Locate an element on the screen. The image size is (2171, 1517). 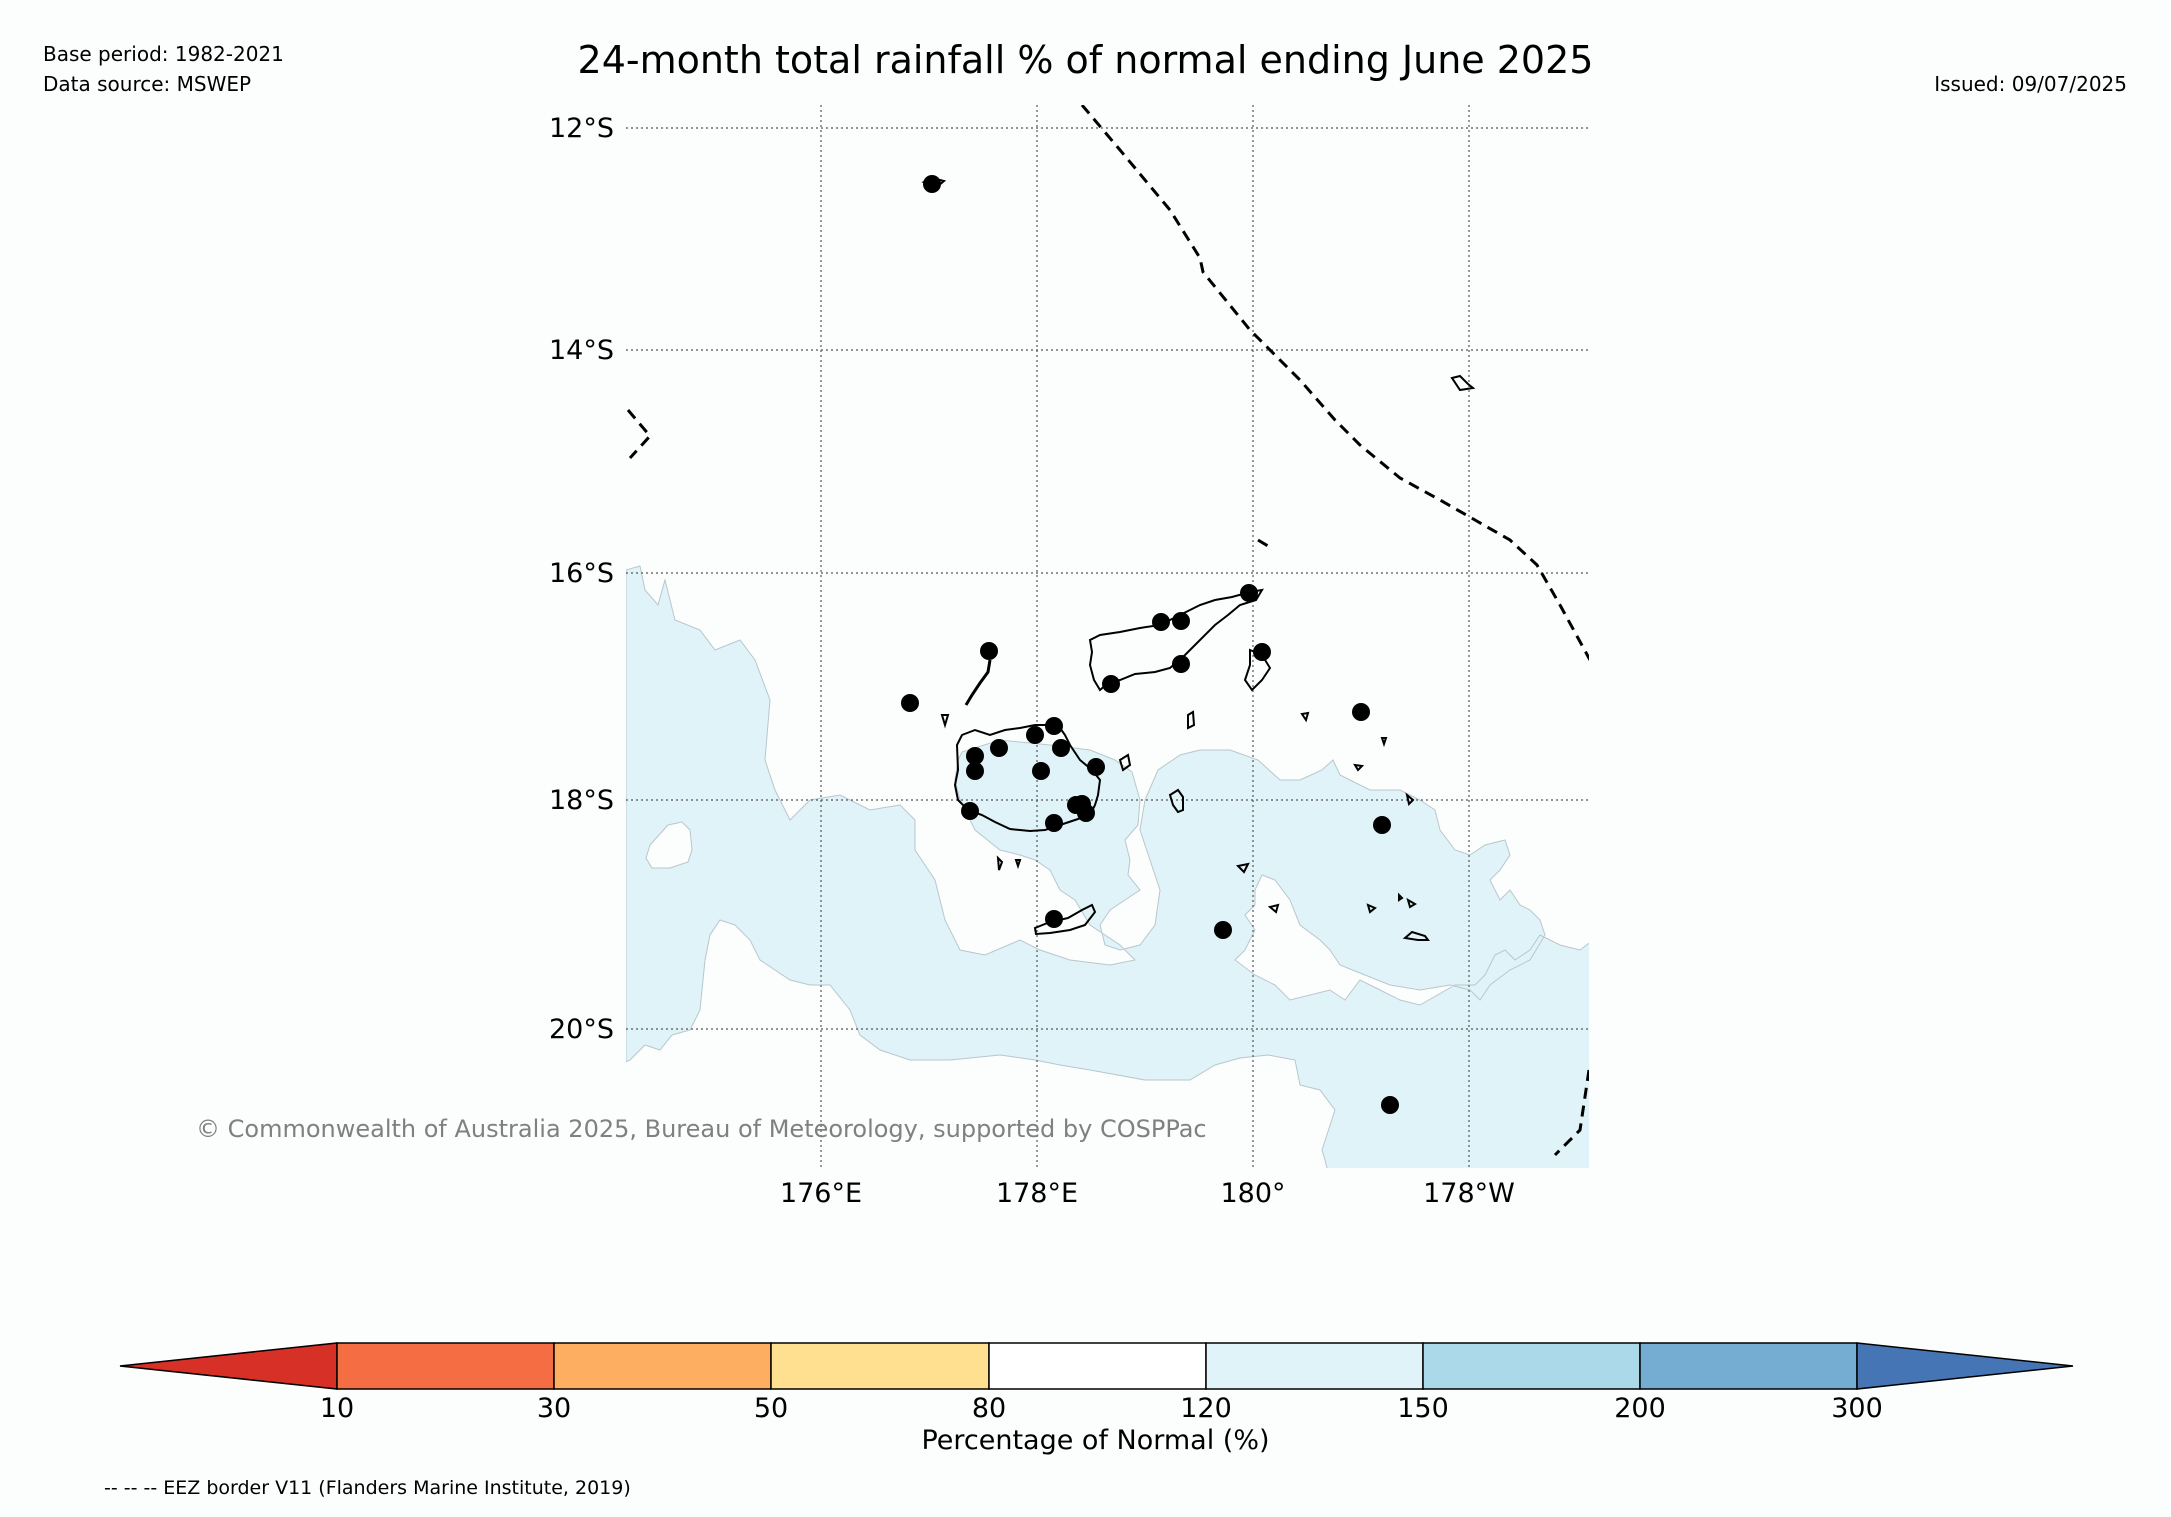
lat-label: 20°S is located at coordinates (581, 1029).